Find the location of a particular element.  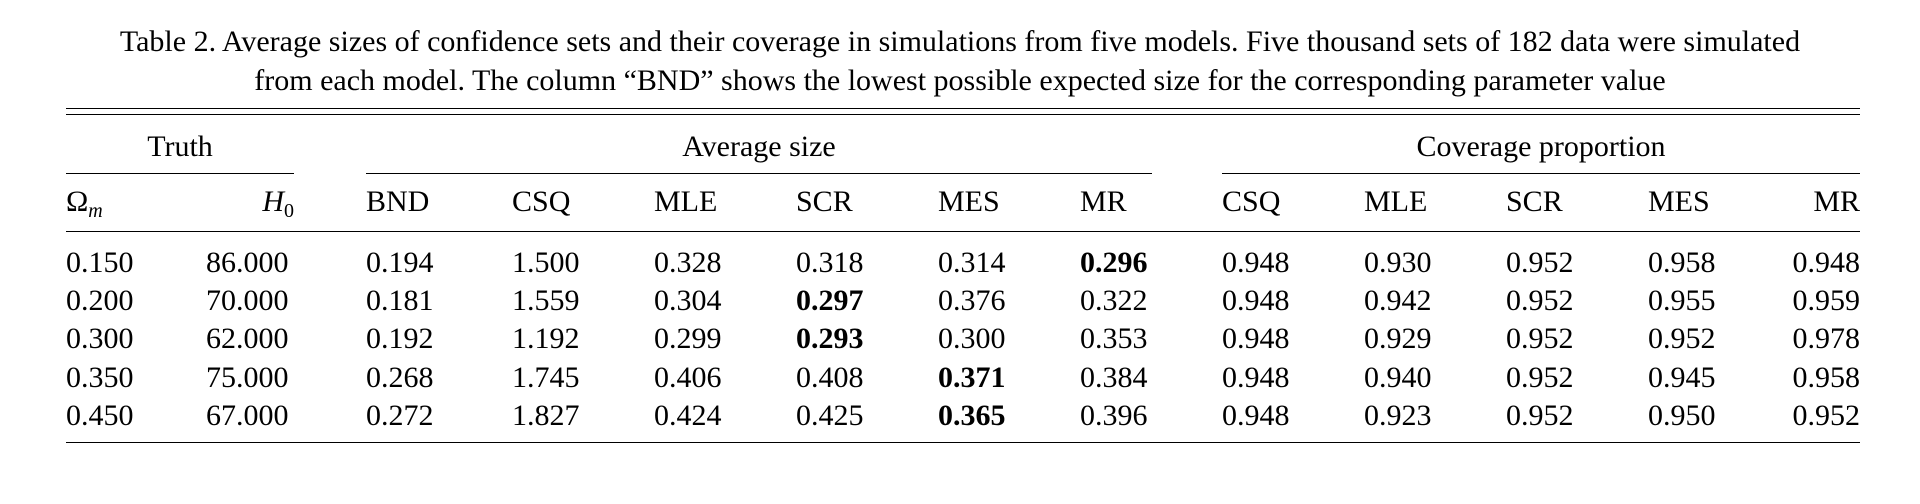

cell-coverage-mle: 0.923 is located at coordinates (1398, 415).